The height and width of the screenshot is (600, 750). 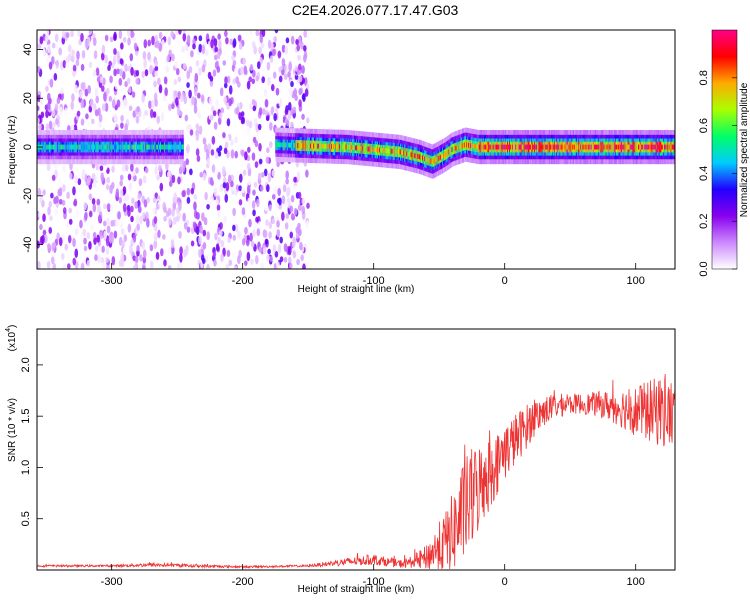 What do you see at coordinates (28, 147) in the screenshot?
I see `spectrogram-y-tick-label: 0` at bounding box center [28, 147].